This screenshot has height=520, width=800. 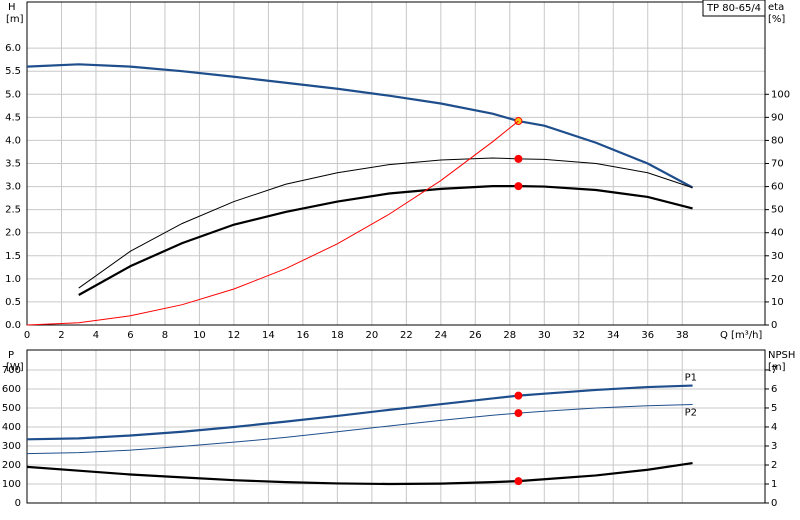 I want to click on y2-tick-label: 100, so click(x=780, y=94).